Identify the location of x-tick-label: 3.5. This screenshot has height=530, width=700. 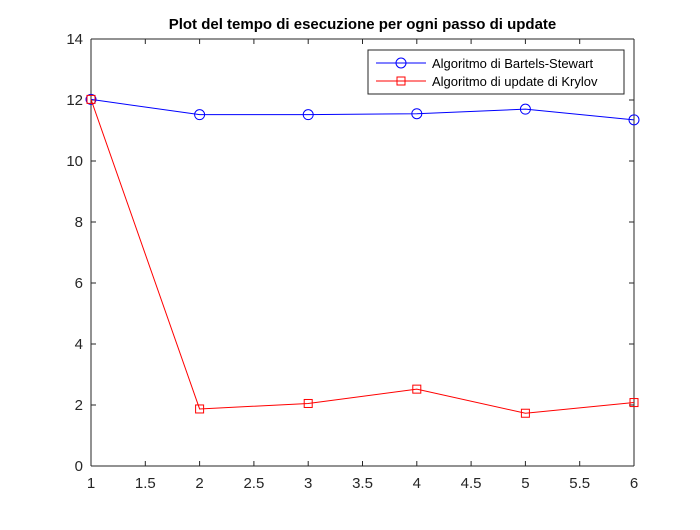
(362, 483).